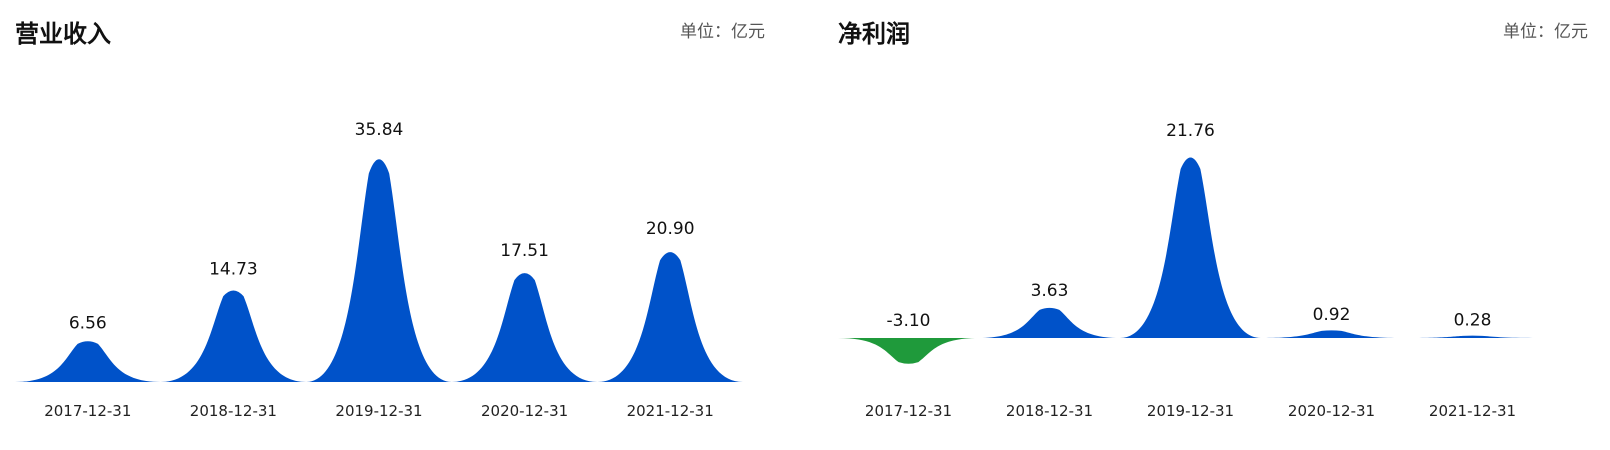 This screenshot has width=1610, height=450. Describe the element at coordinates (909, 321) in the screenshot. I see `value-label: -3.10` at that location.